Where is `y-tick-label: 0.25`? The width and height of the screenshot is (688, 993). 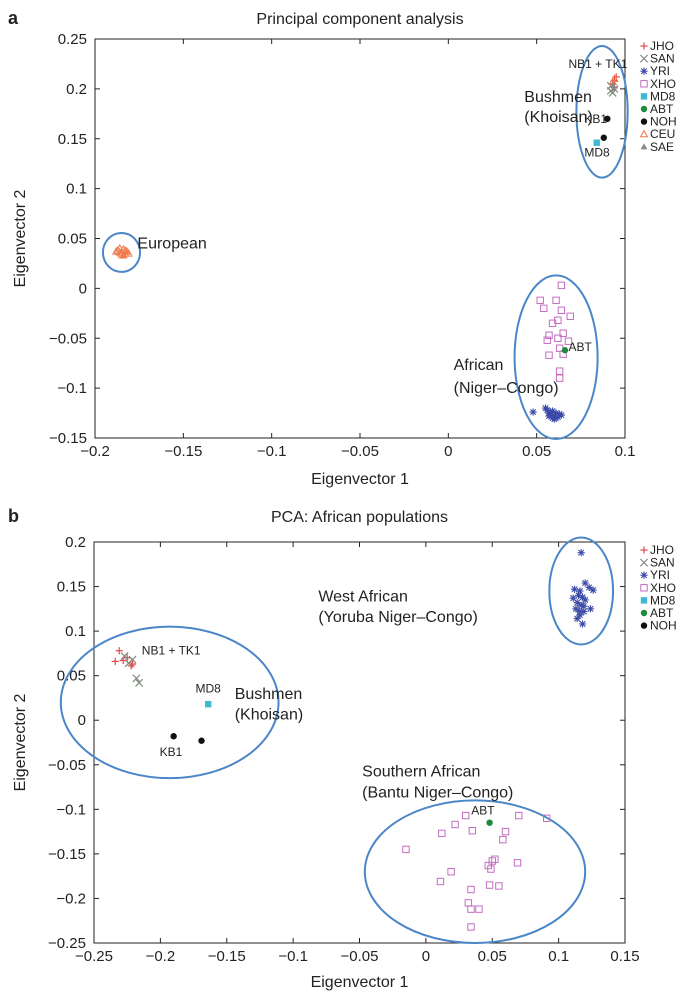
y-tick-label: 0.25 is located at coordinates (72, 39).